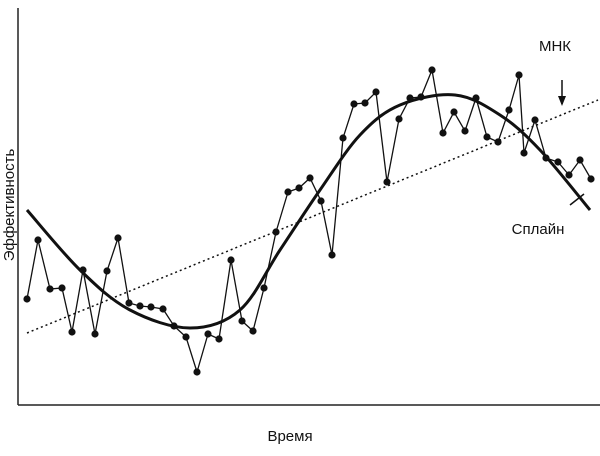 The height and width of the screenshot is (456, 600). I want to click on arrow, so click(577, 199).